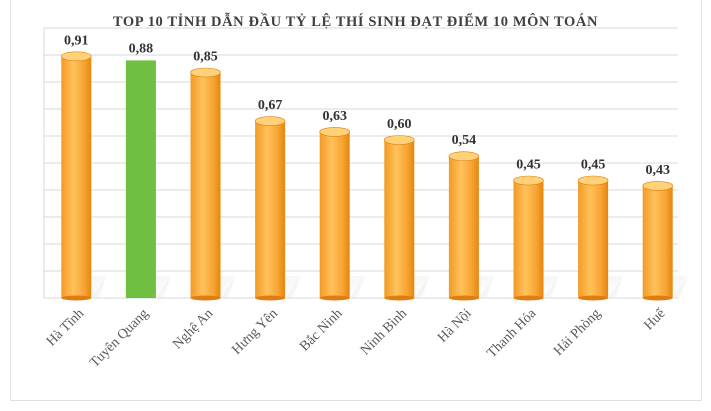 This screenshot has width=711, height=411. Describe the element at coordinates (464, 140) in the screenshot. I see `value-label: 0,54` at that location.